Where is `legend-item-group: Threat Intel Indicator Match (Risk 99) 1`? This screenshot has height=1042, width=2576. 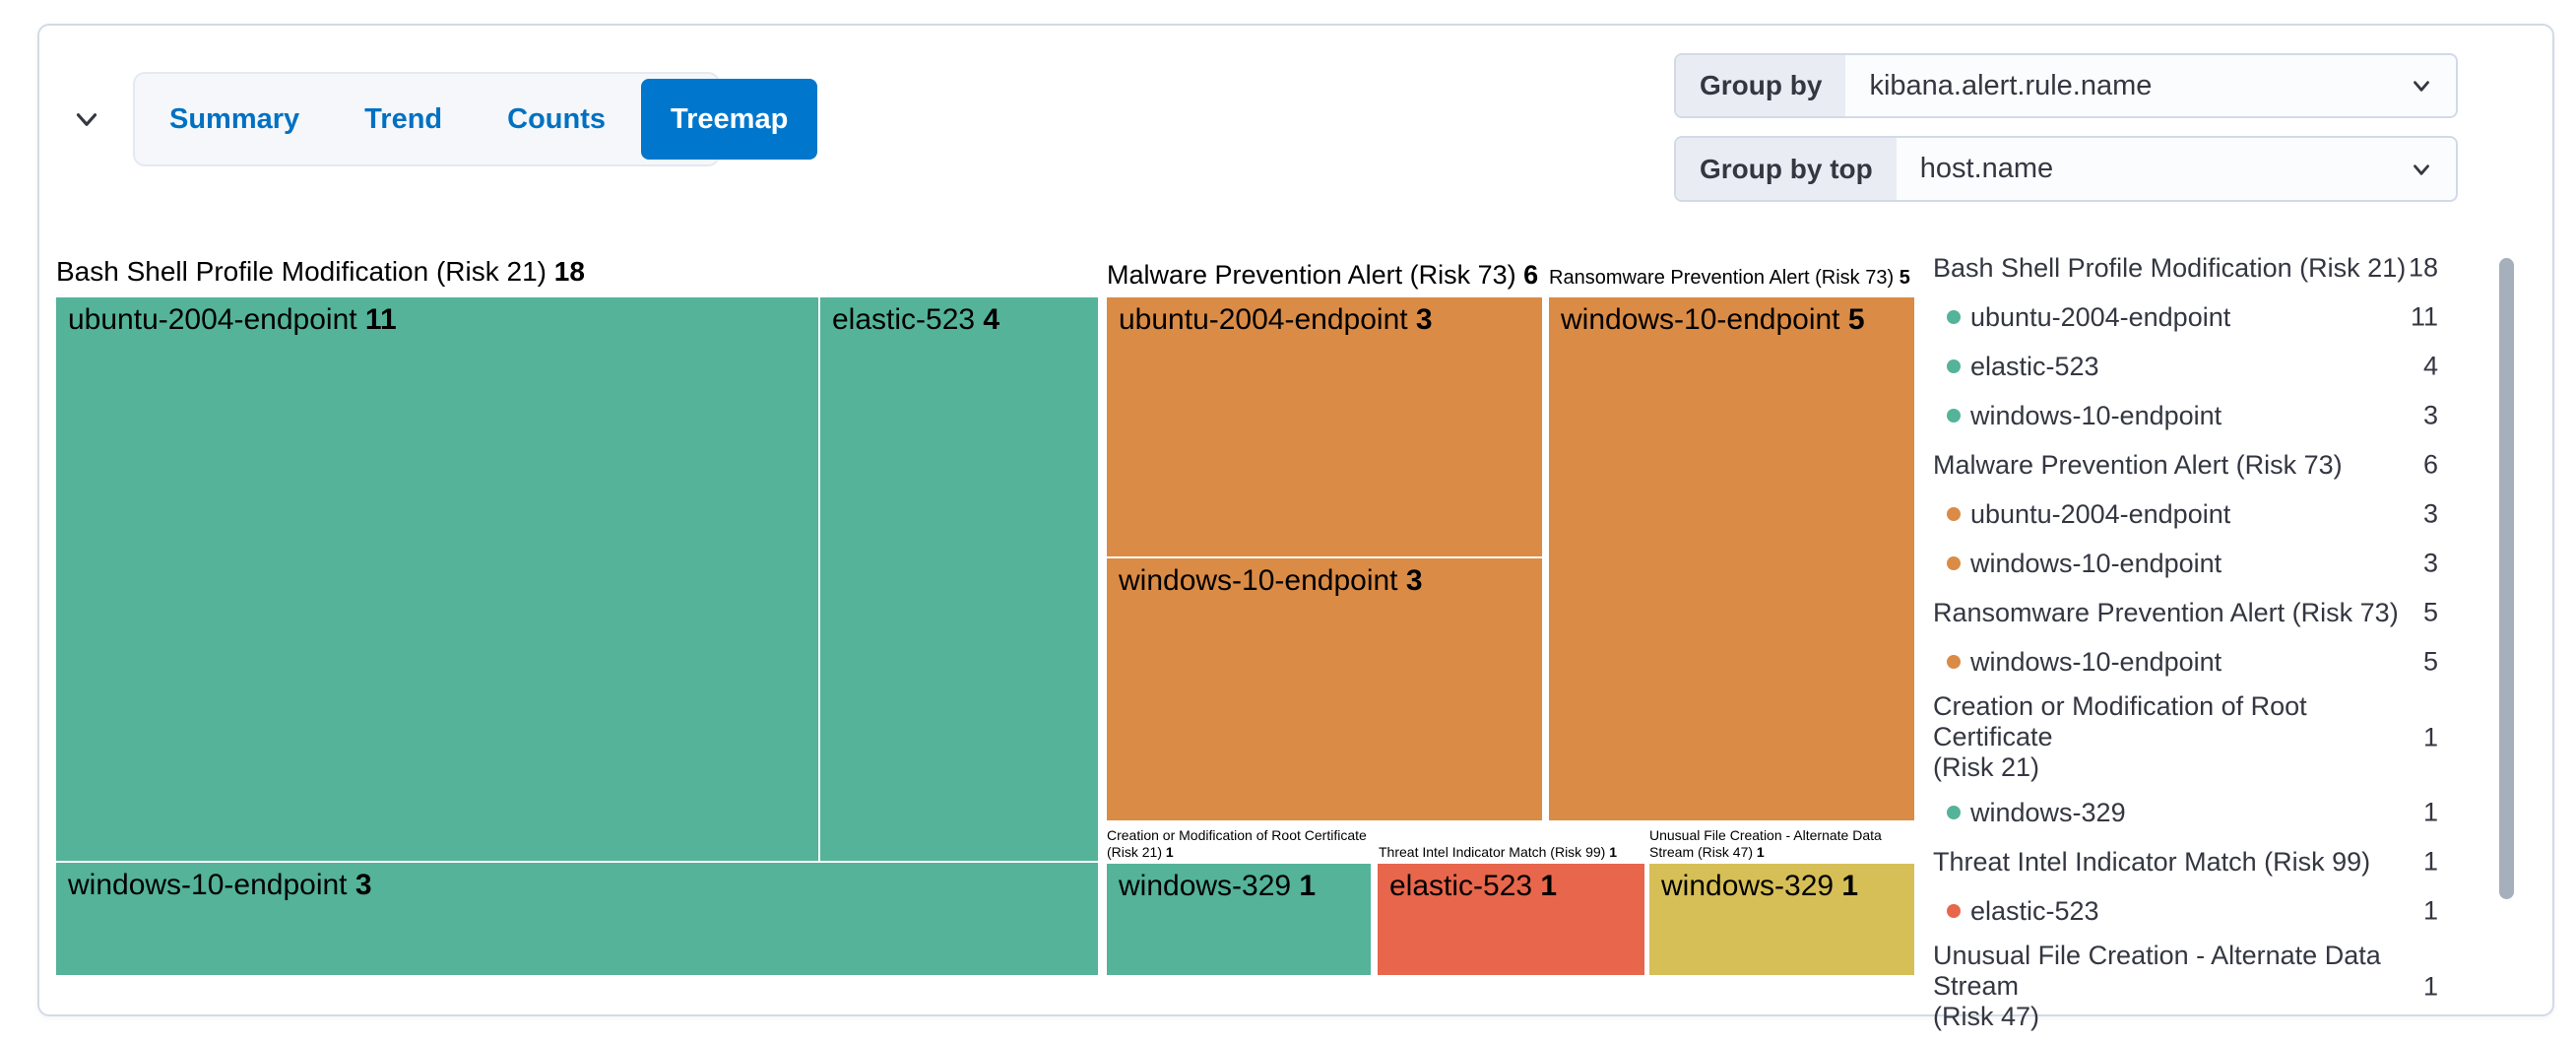 legend-item-group: Threat Intel Indicator Match (Risk 99) 1 is located at coordinates (2204, 861).